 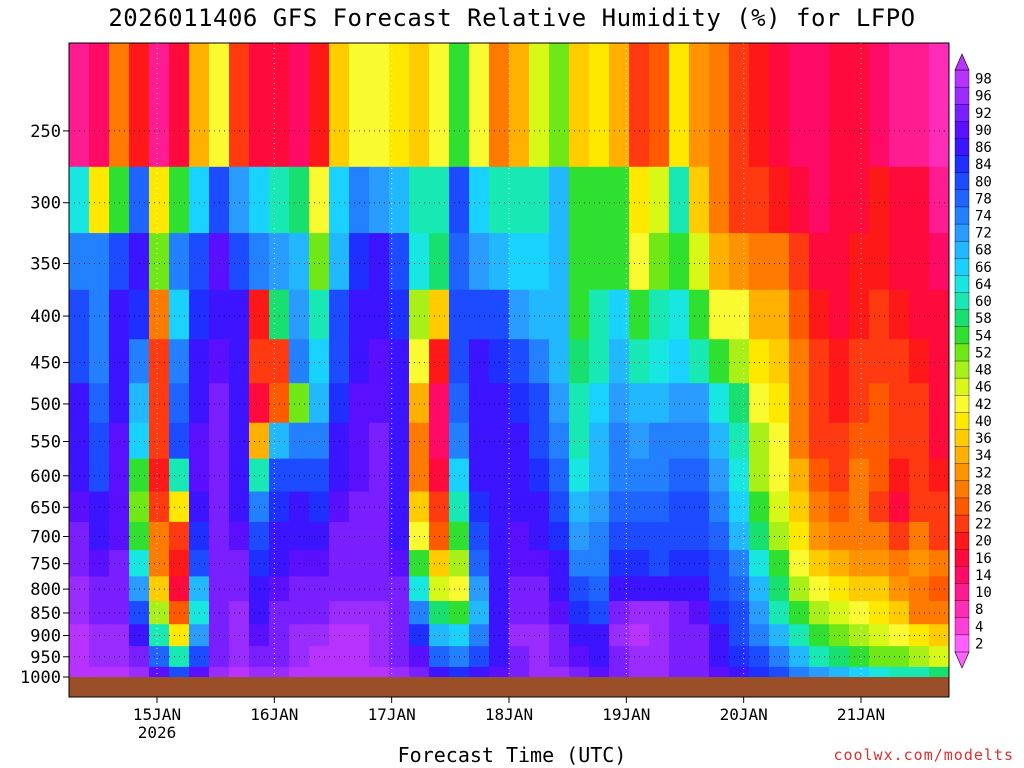 I want to click on colorbar-label: 90, so click(x=983, y=131).